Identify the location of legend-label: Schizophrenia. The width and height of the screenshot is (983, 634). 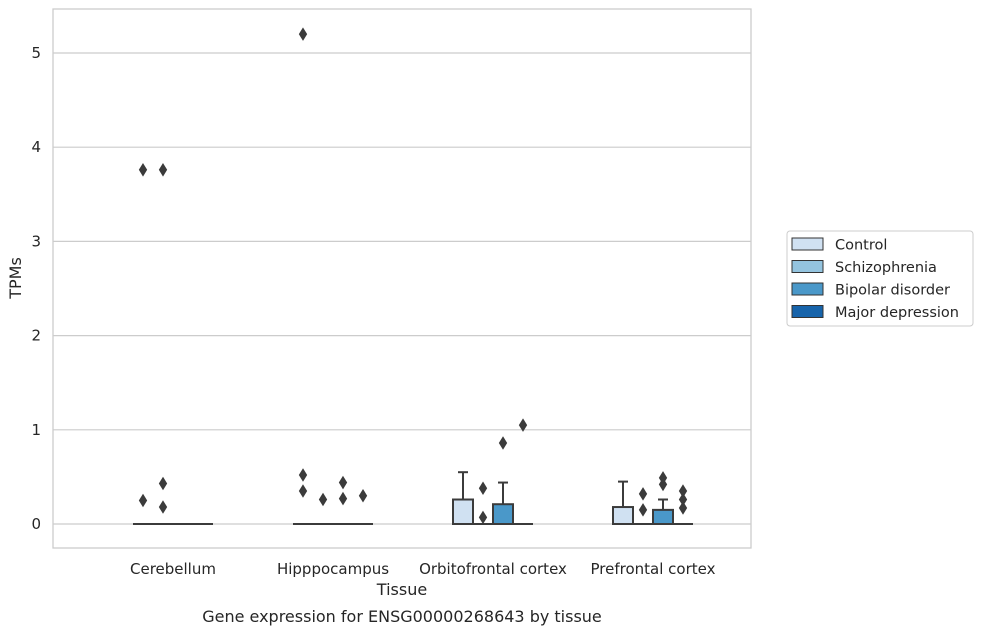
(886, 268).